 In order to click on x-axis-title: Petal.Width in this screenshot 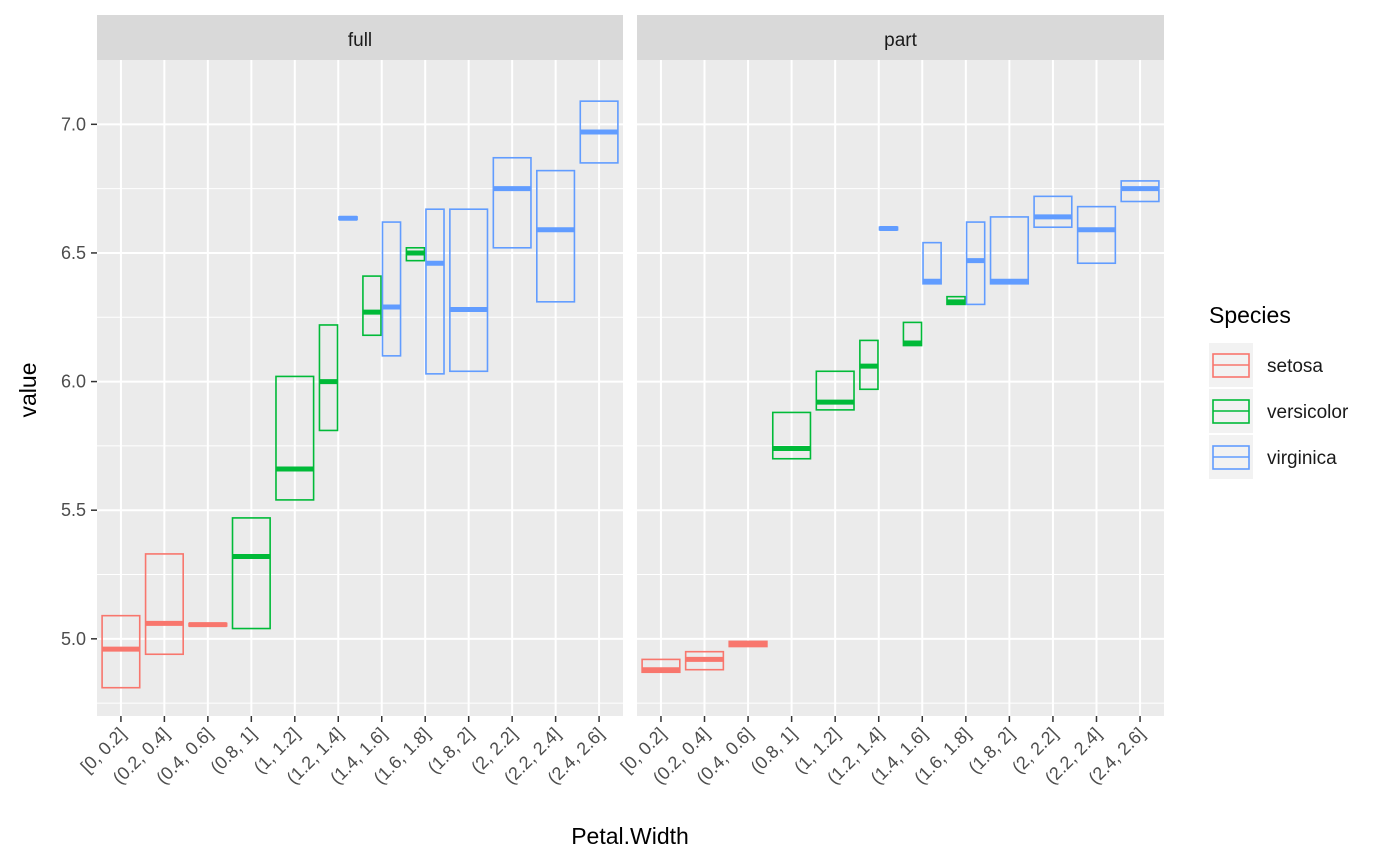, I will do `click(630, 836)`.